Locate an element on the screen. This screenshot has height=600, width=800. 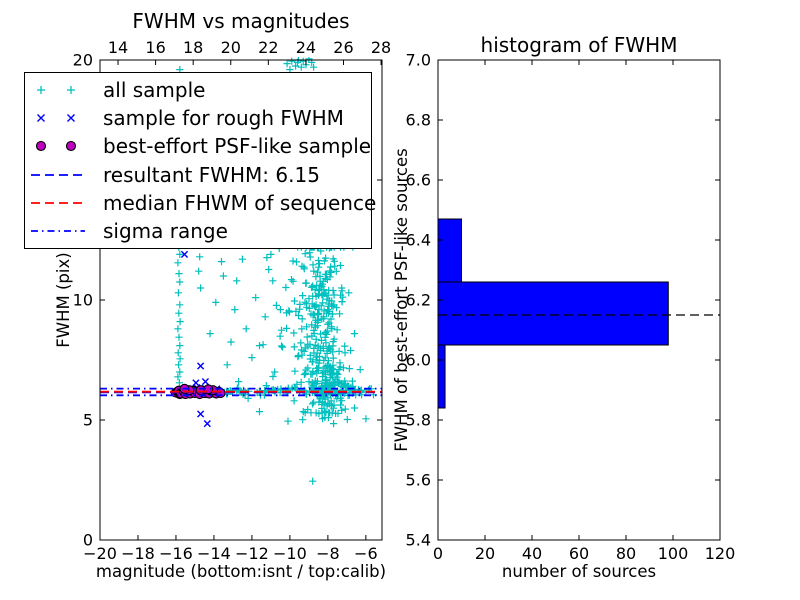
svg-text: 5.6 is located at coordinates (418, 480).